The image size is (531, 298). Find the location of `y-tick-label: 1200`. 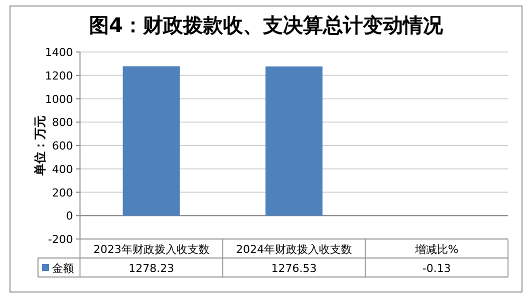

y-tick-label: 1200 is located at coordinates (59, 75).